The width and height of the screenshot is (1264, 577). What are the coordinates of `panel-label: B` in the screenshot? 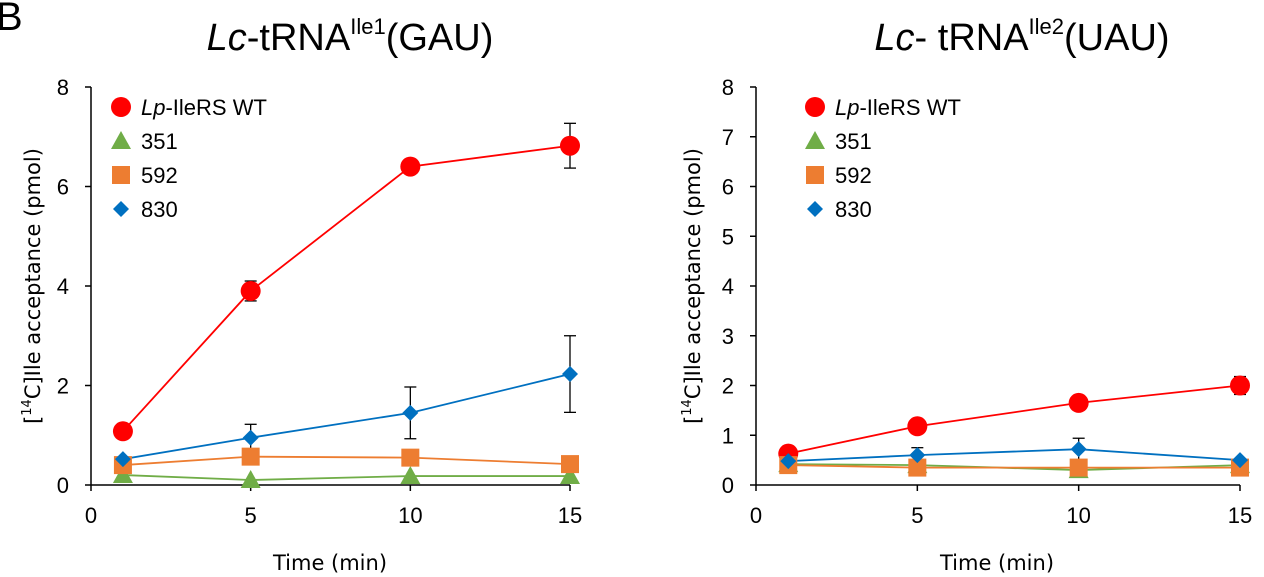 It's located at (11, 19).